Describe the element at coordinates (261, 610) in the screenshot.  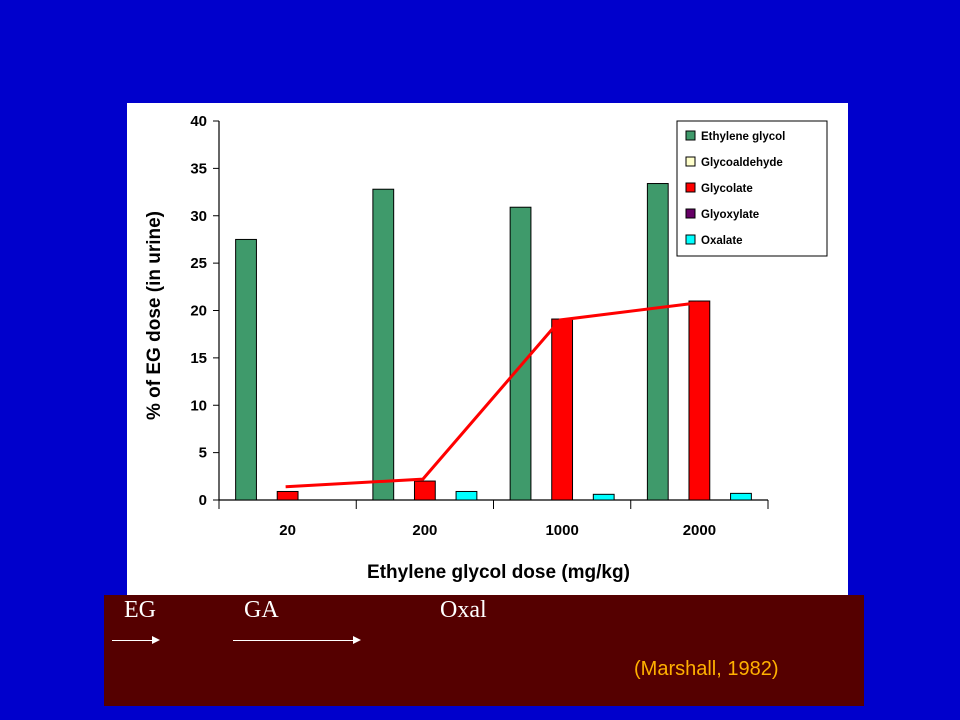
I see `flow-label-ga: GA` at that location.